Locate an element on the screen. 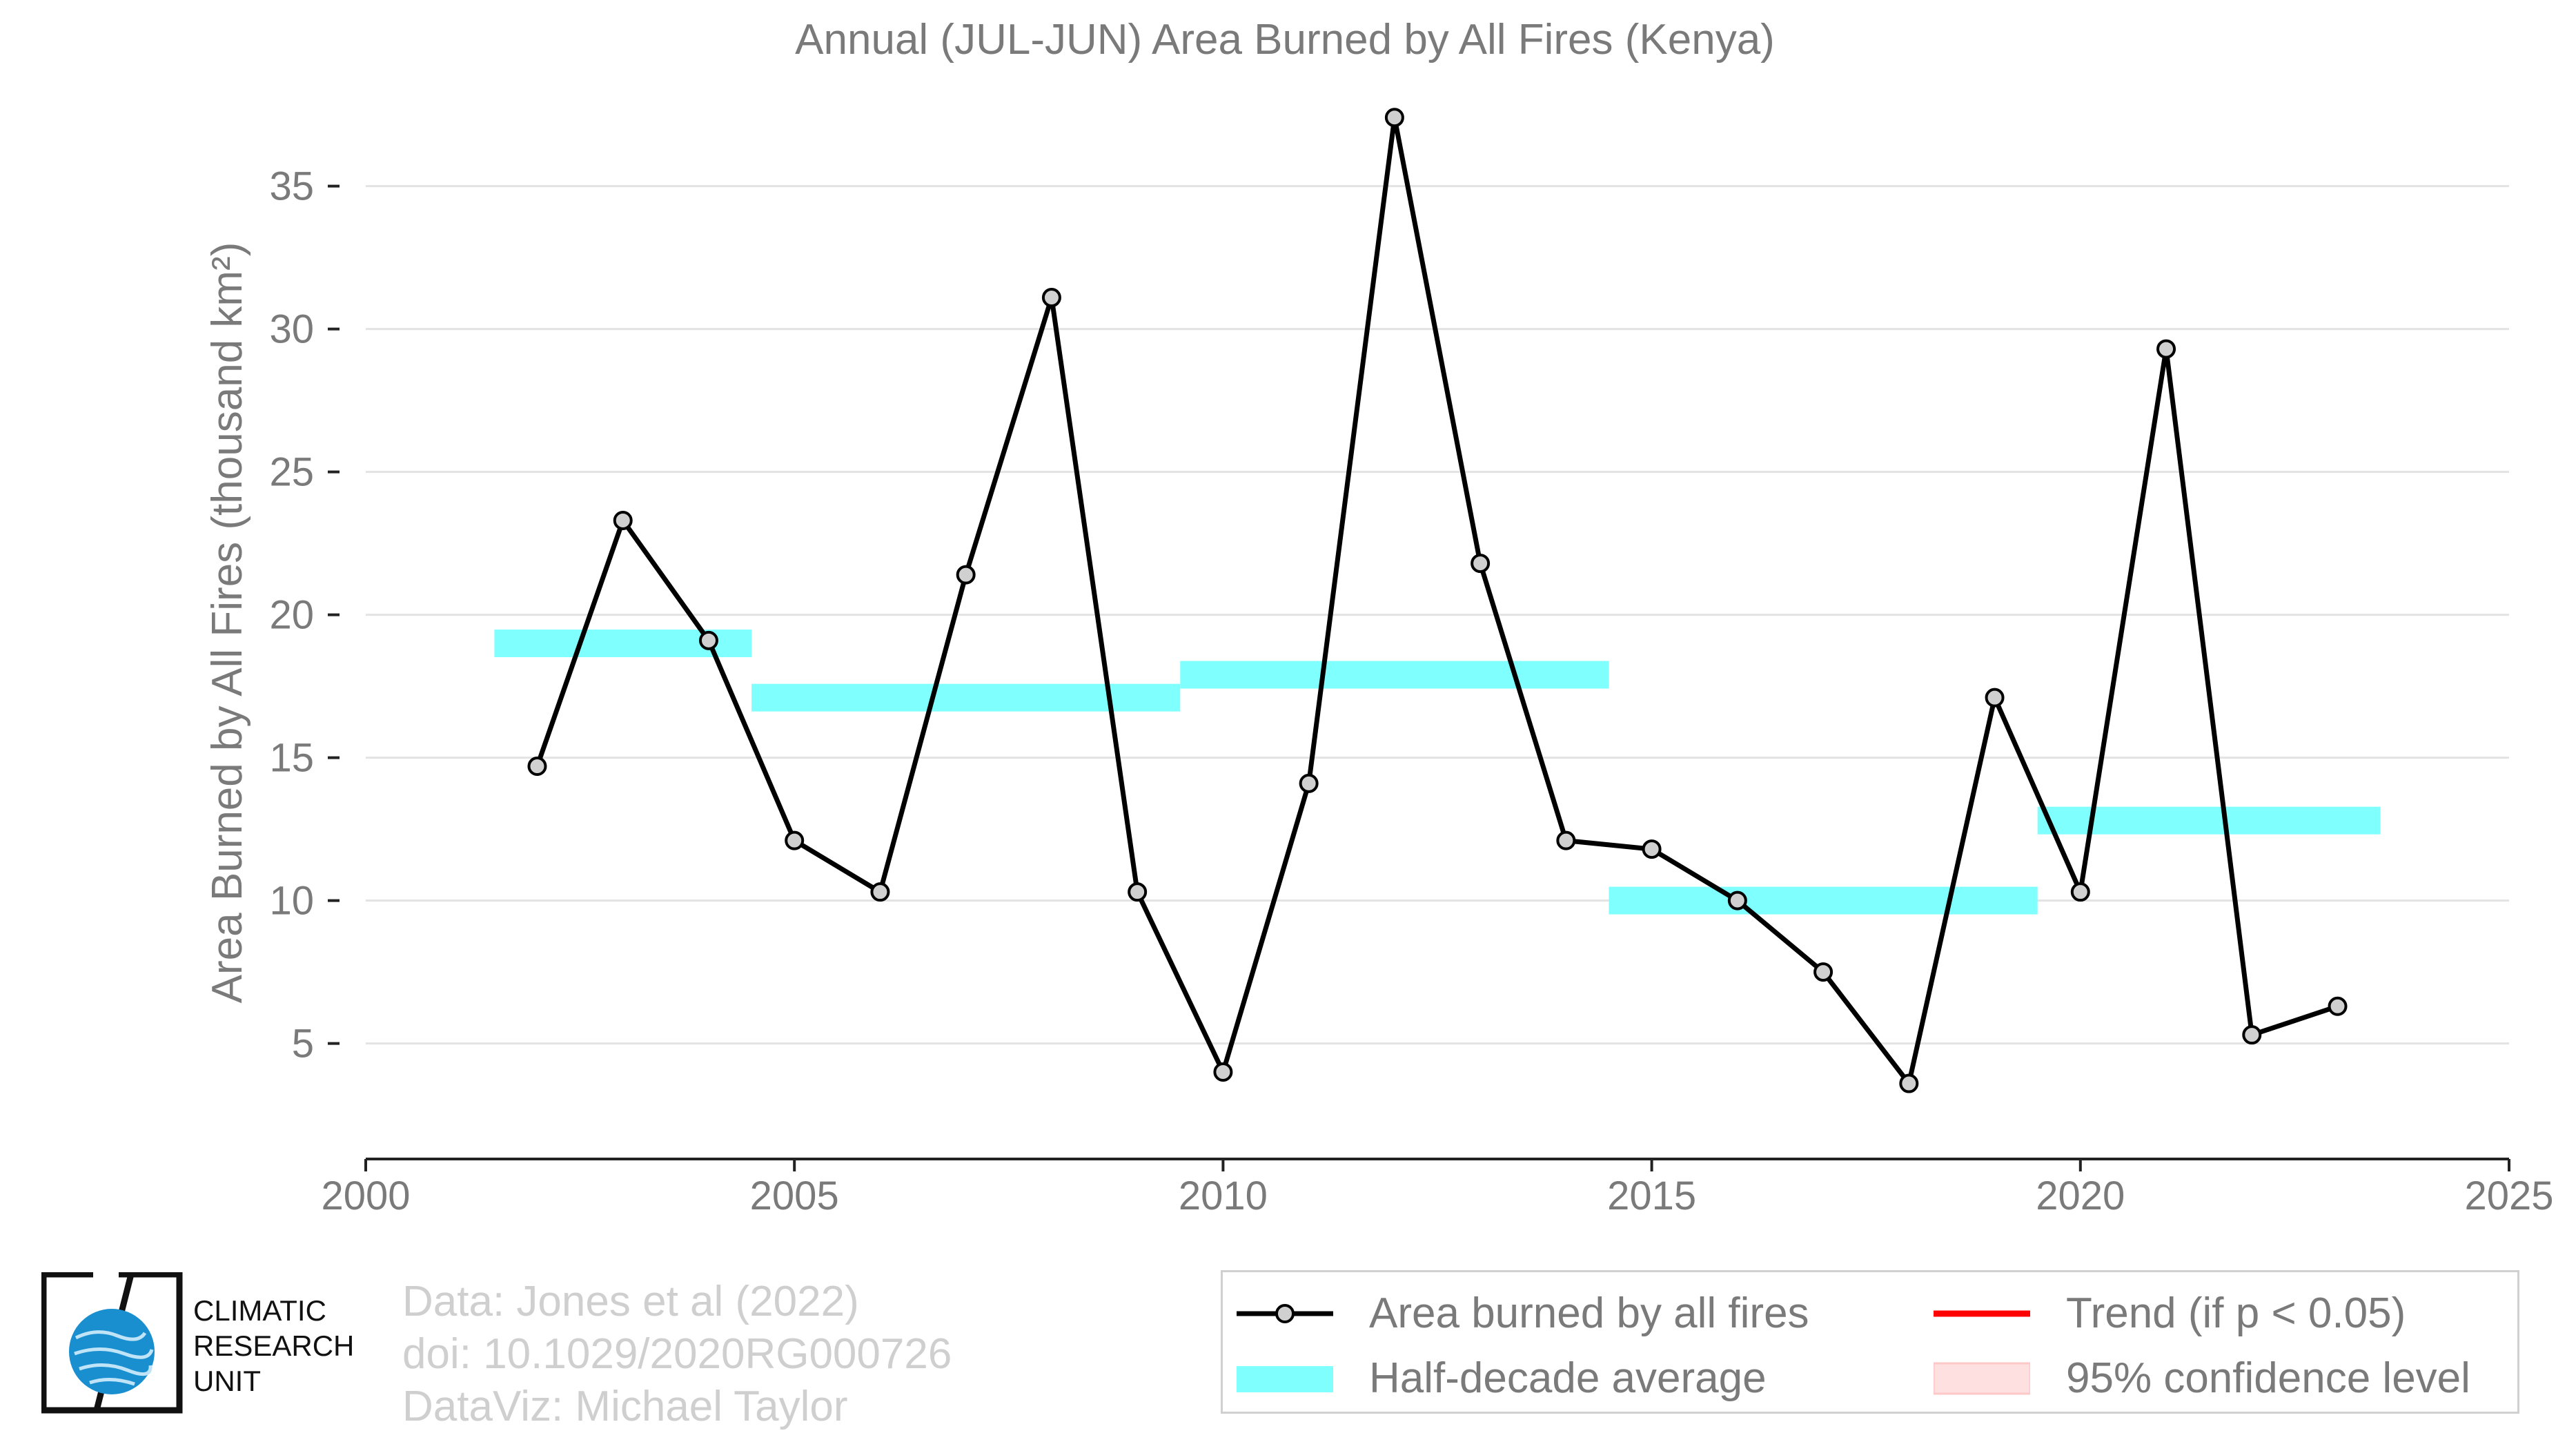 The image size is (2576, 1451). y-tick-label: 30 is located at coordinates (291, 329).